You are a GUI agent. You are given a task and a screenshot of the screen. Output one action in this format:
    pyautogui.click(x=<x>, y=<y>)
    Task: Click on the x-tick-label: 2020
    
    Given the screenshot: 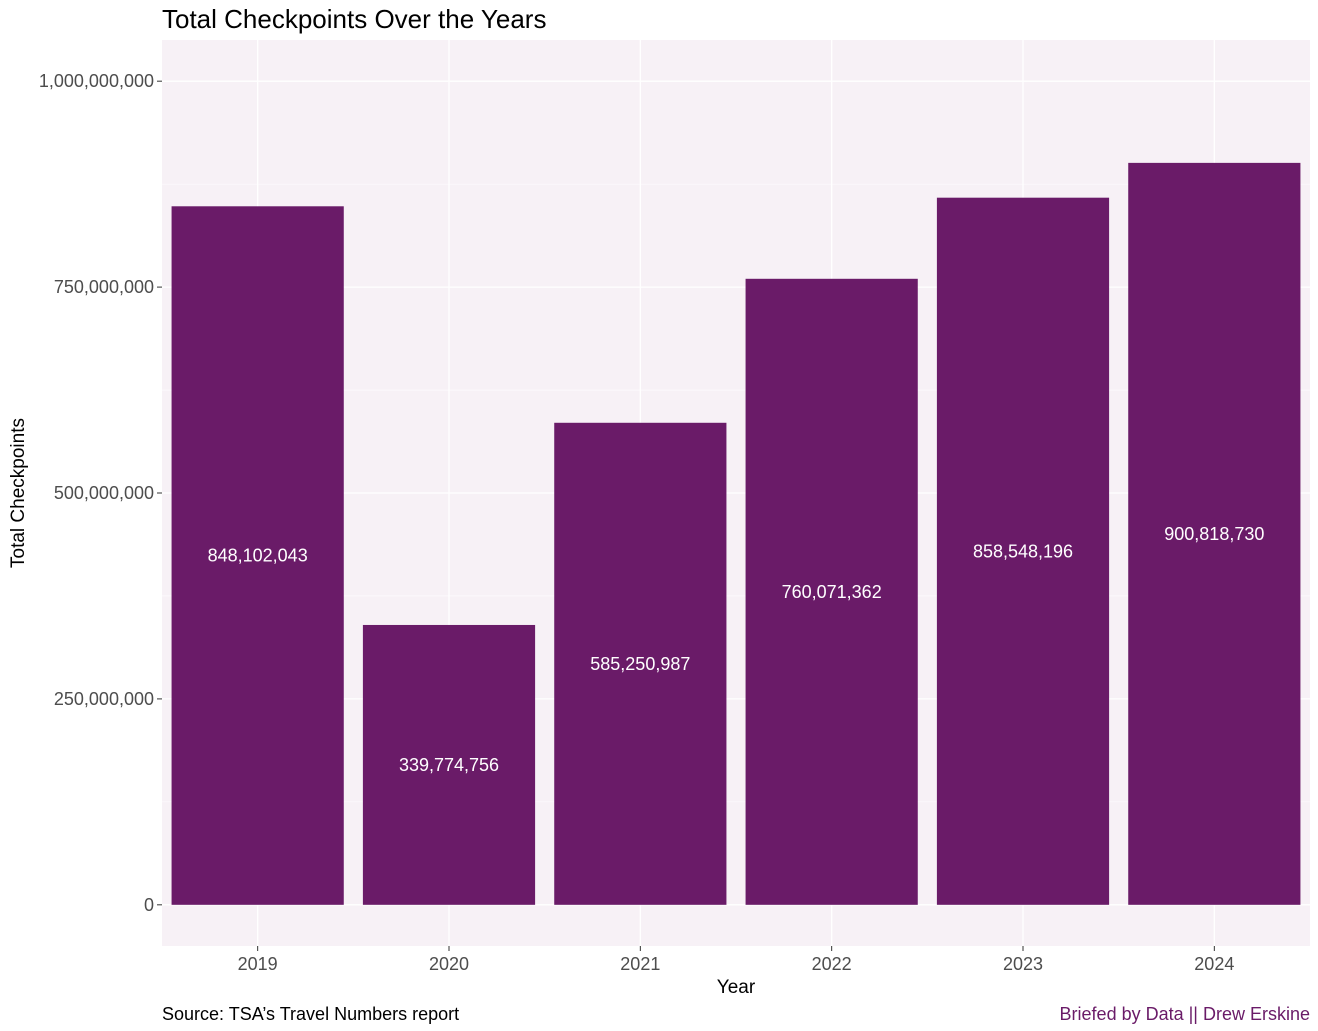 What is the action you would take?
    pyautogui.click(x=449, y=964)
    